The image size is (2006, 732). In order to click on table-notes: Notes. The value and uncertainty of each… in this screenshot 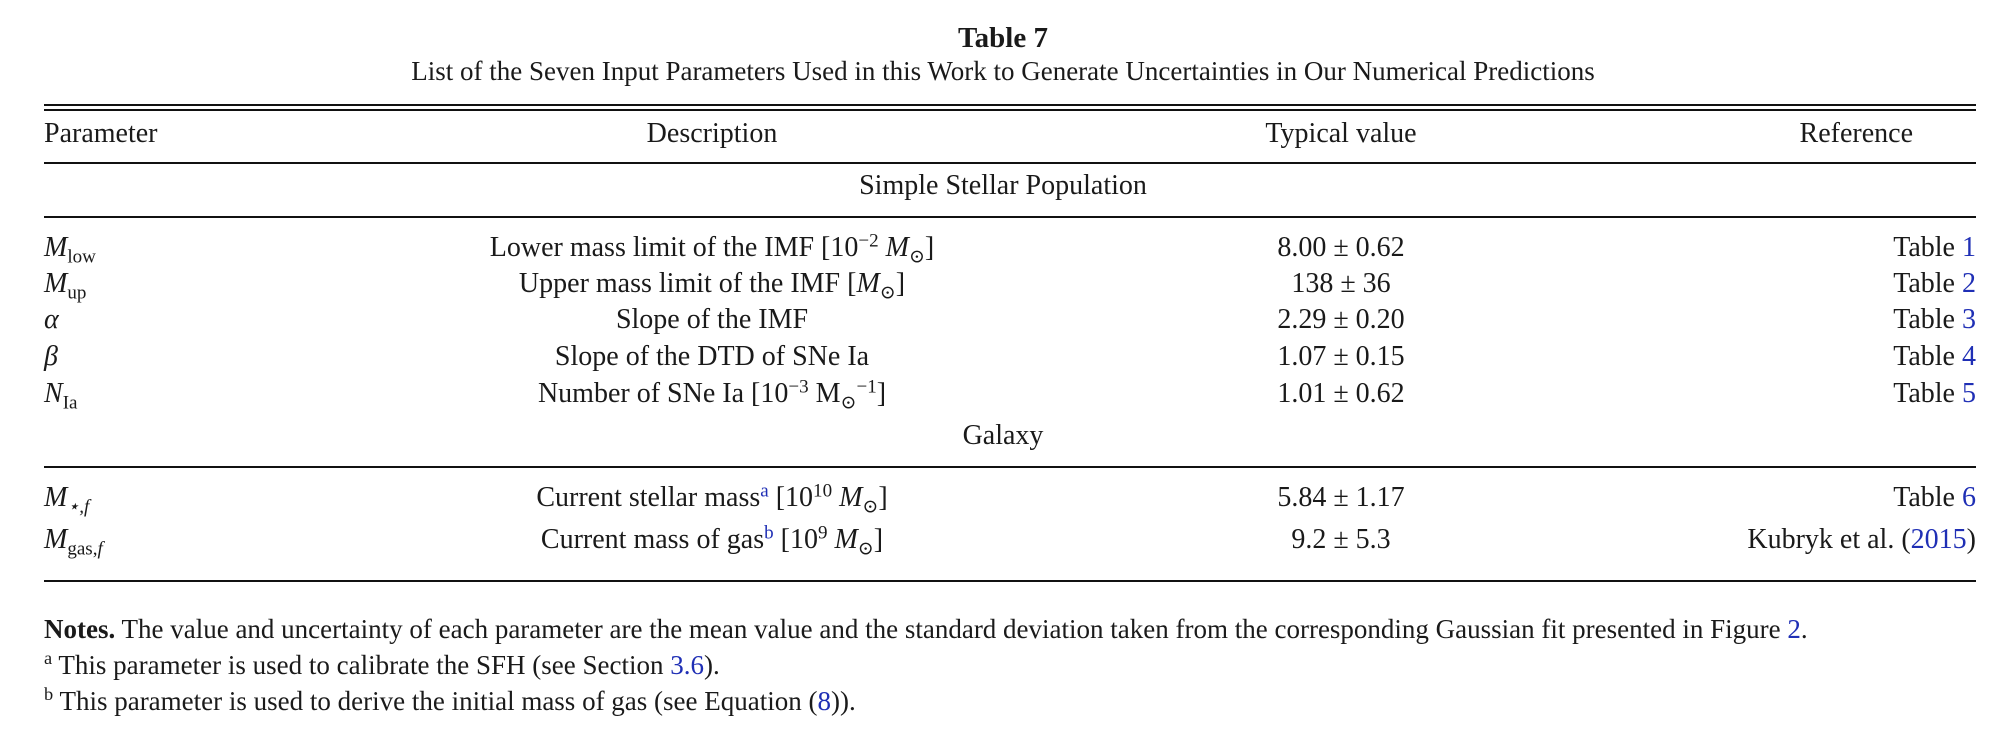, I will do `click(926, 629)`.